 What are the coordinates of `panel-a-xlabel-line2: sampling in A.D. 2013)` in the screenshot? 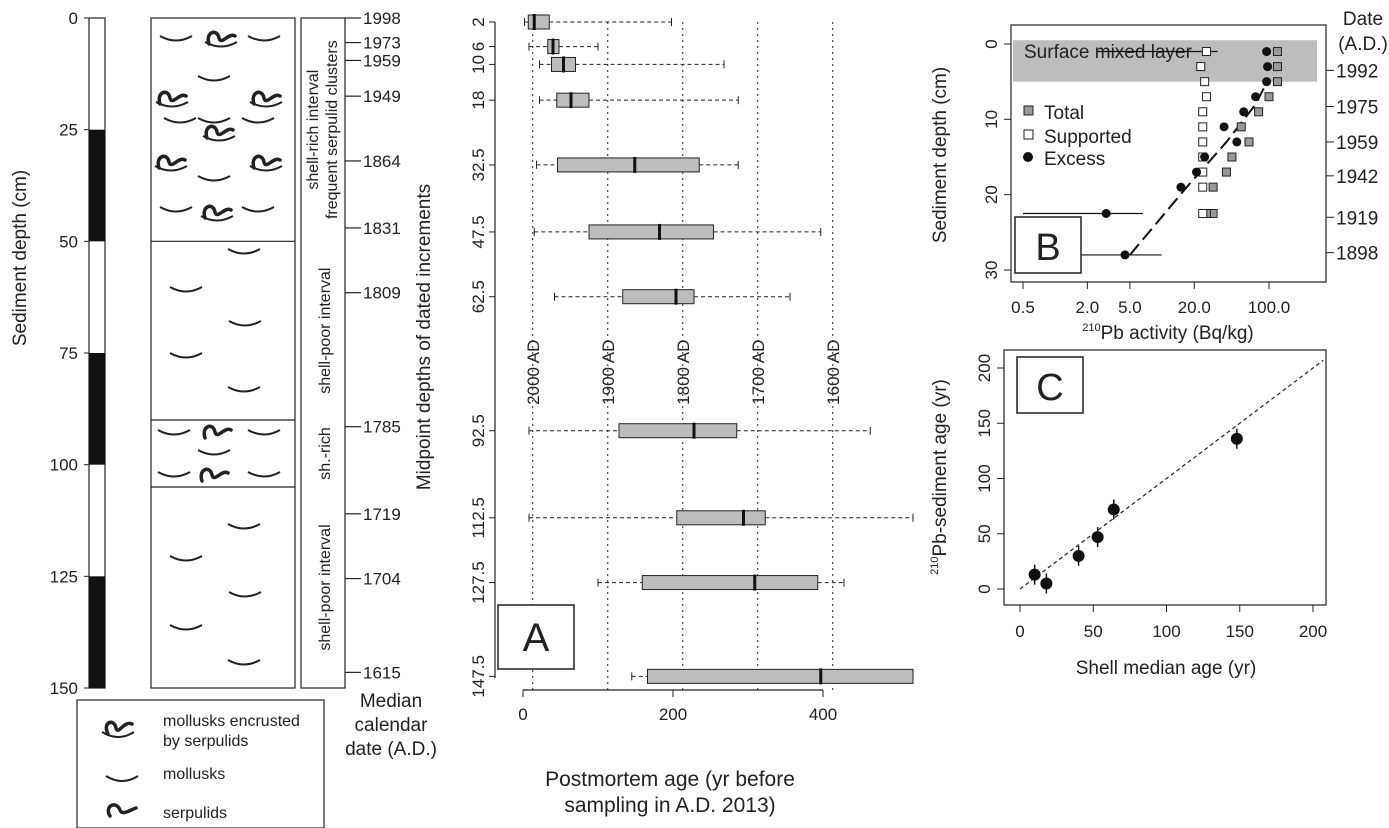 It's located at (669, 805).